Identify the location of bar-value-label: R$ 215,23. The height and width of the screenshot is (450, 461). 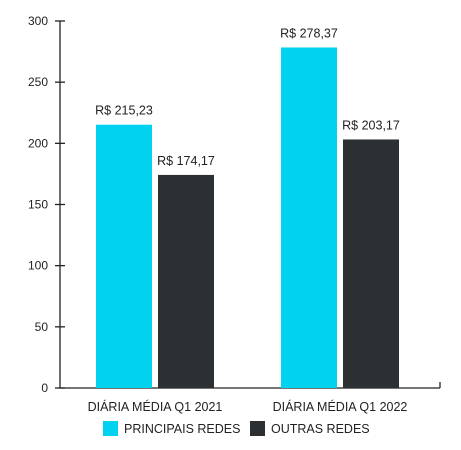
(124, 111).